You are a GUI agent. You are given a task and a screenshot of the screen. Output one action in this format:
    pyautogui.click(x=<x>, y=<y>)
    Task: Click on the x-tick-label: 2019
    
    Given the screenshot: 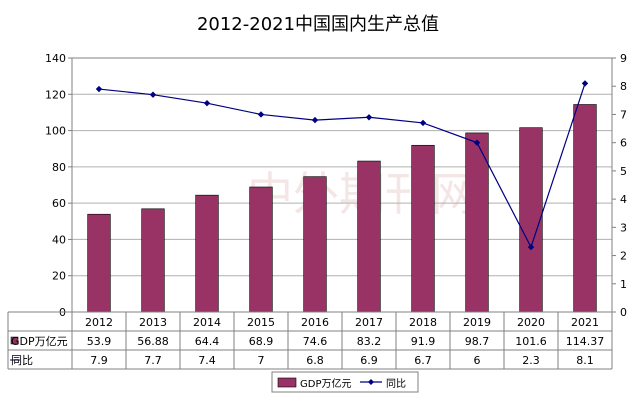 What is the action you would take?
    pyautogui.click(x=477, y=322)
    